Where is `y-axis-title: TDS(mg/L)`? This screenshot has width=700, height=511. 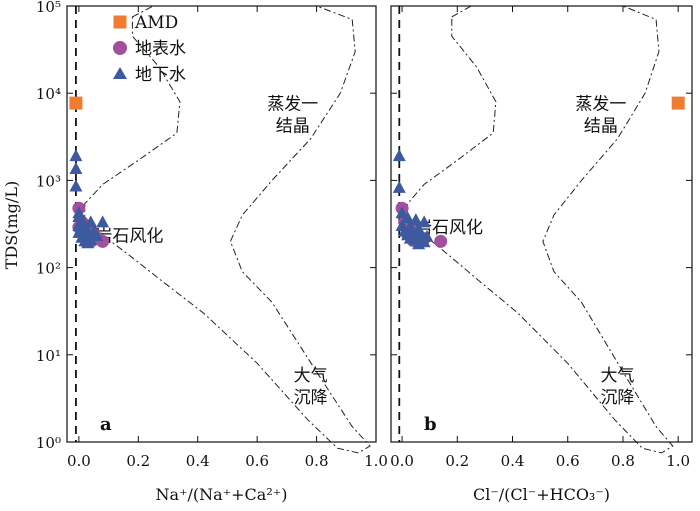 y-axis-title: TDS(mg/L) is located at coordinates (11, 225).